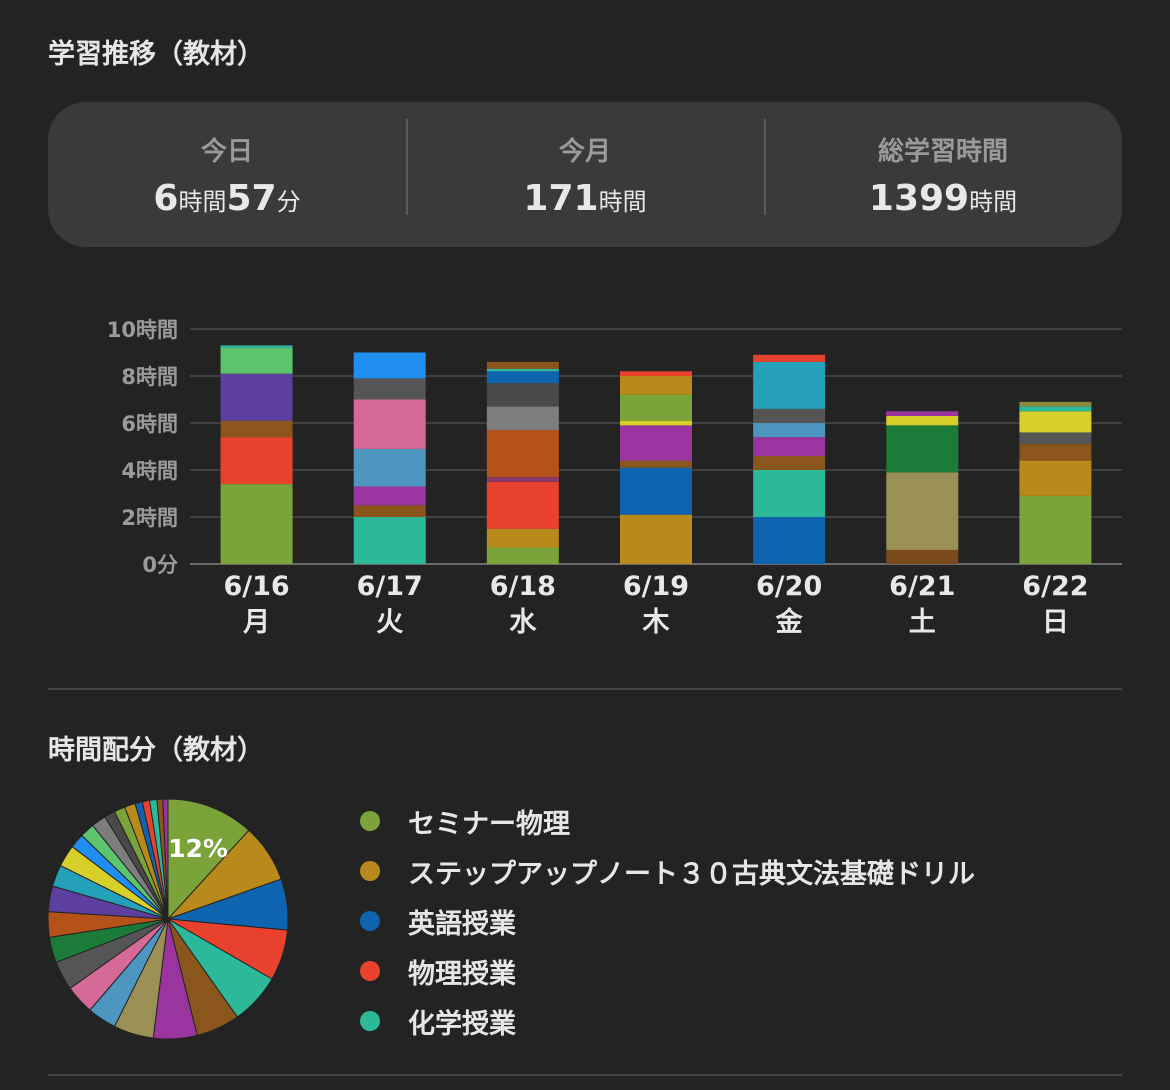  Describe the element at coordinates (251, 198) in the screenshot. I see `stat-today-minutes: 57` at that location.